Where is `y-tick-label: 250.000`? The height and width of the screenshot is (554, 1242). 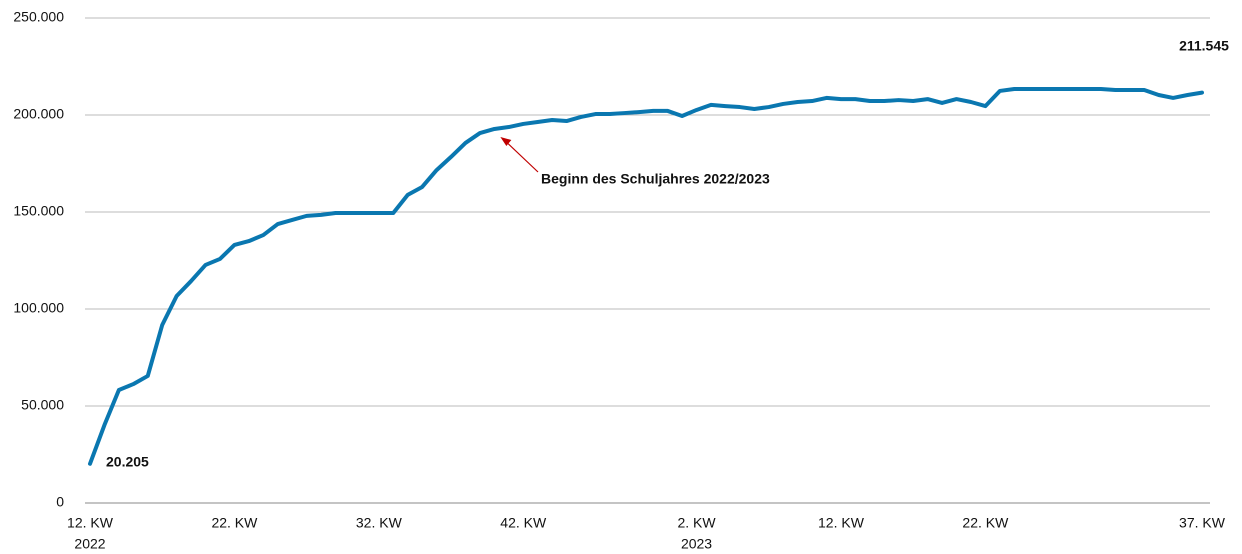
y-tick-label: 250.000 is located at coordinates (38, 17).